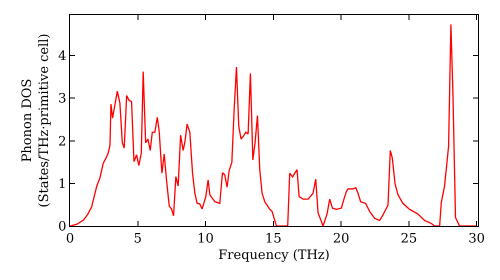 This screenshot has height=280, width=500. I want to click on y-tick-label: 2, so click(62, 142).